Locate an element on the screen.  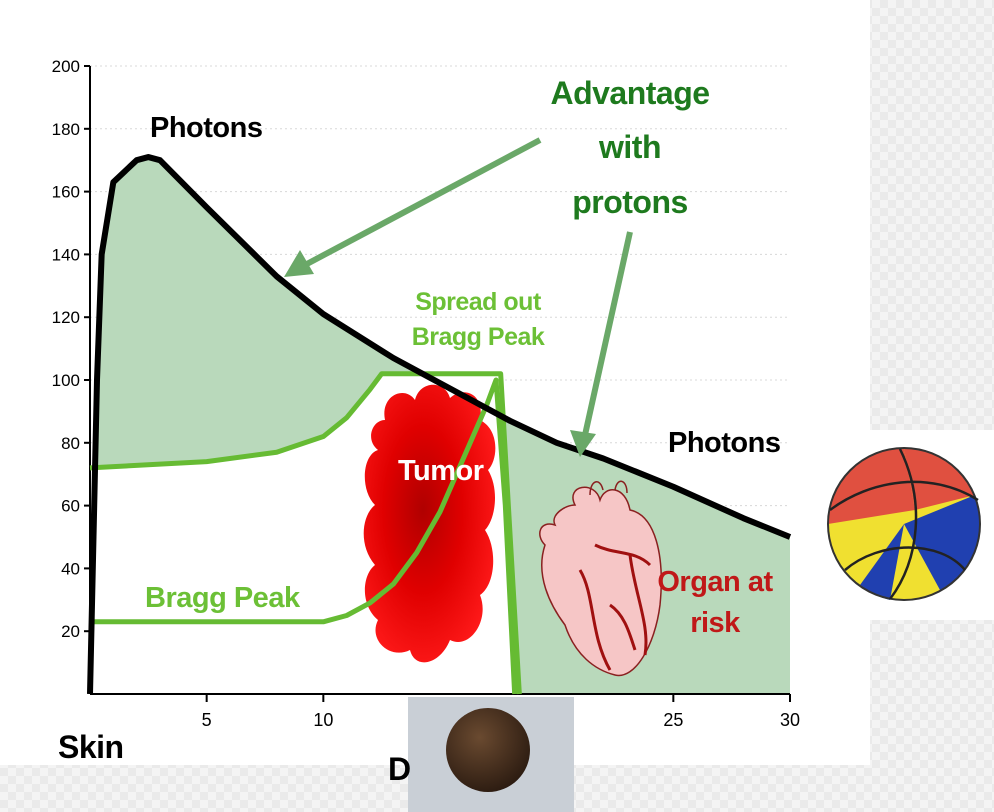
annotation: Organ at risk is located at coordinates (715, 602).